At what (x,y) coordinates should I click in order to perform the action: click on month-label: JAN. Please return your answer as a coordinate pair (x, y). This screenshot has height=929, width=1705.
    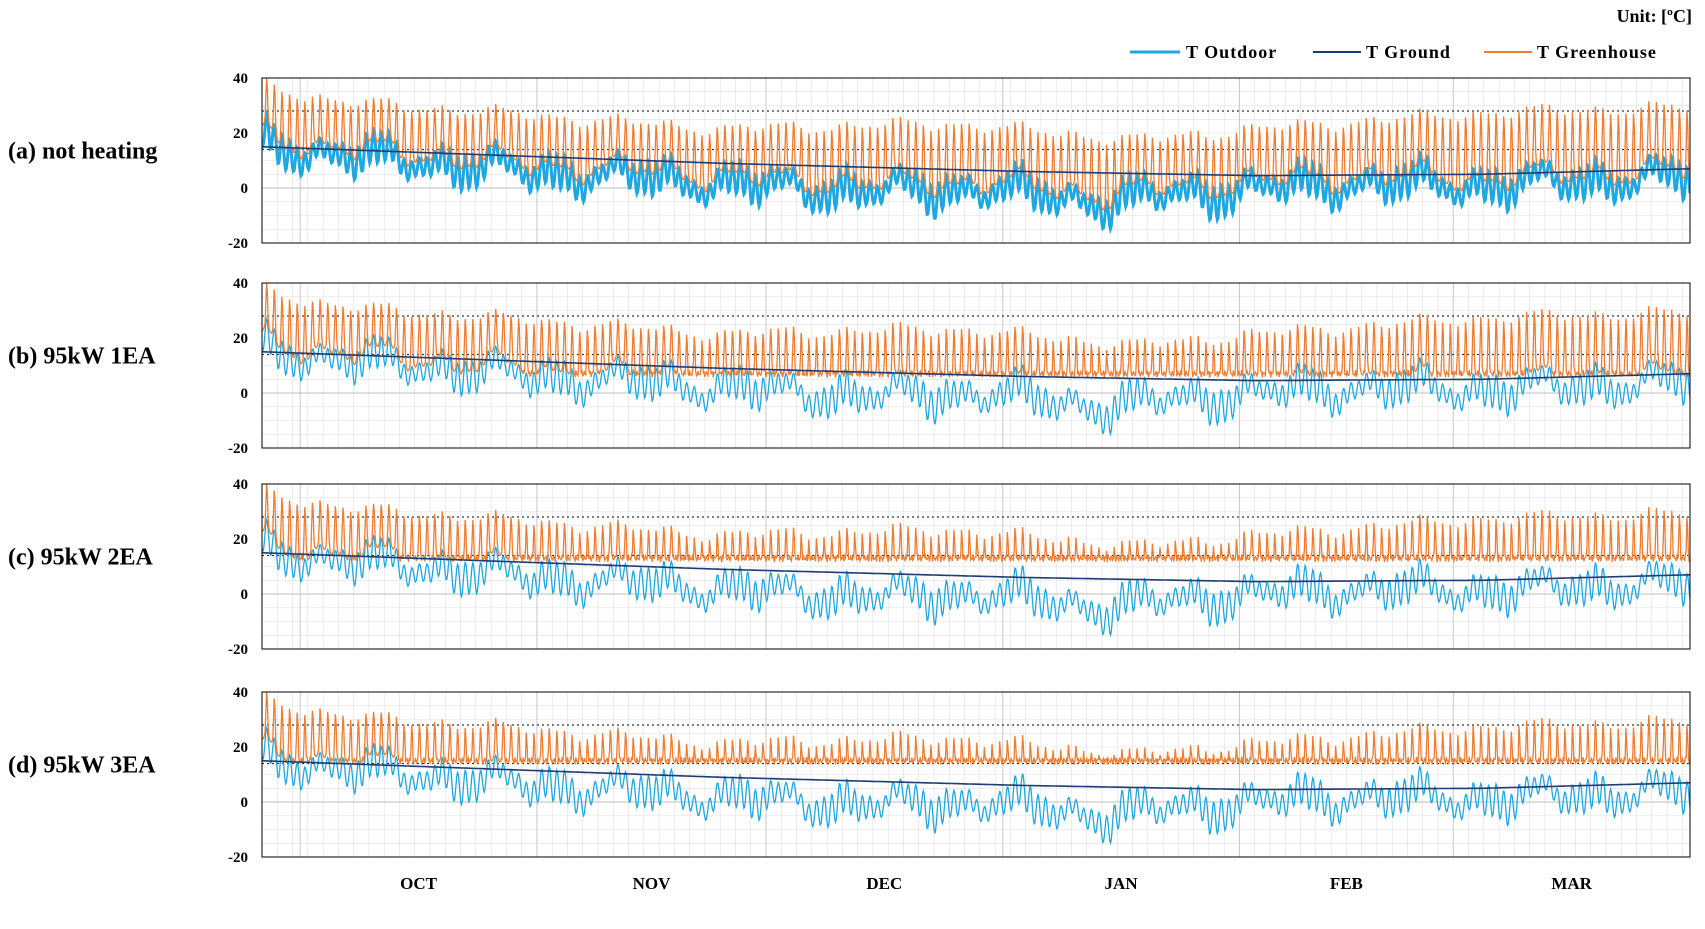
    Looking at the image, I should click on (1122, 883).